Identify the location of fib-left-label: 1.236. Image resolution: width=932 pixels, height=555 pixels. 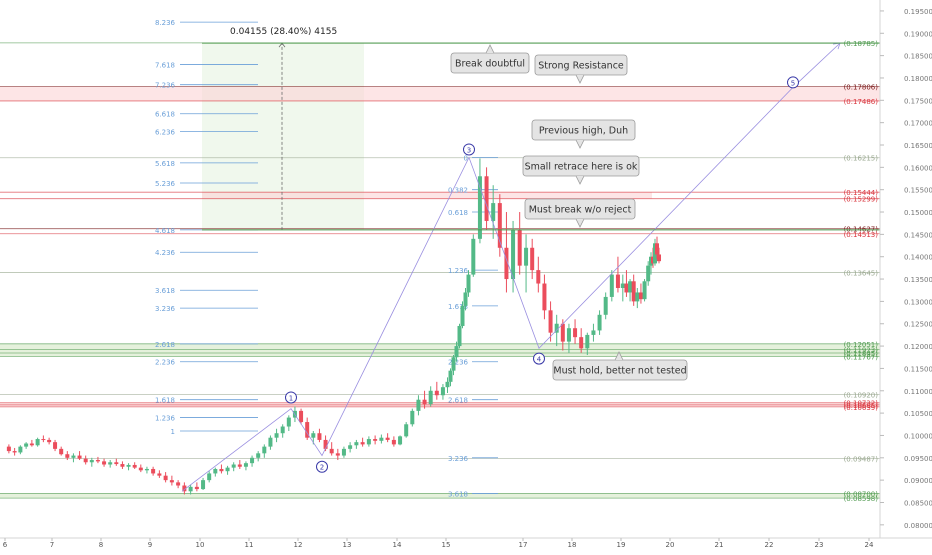
(165, 419).